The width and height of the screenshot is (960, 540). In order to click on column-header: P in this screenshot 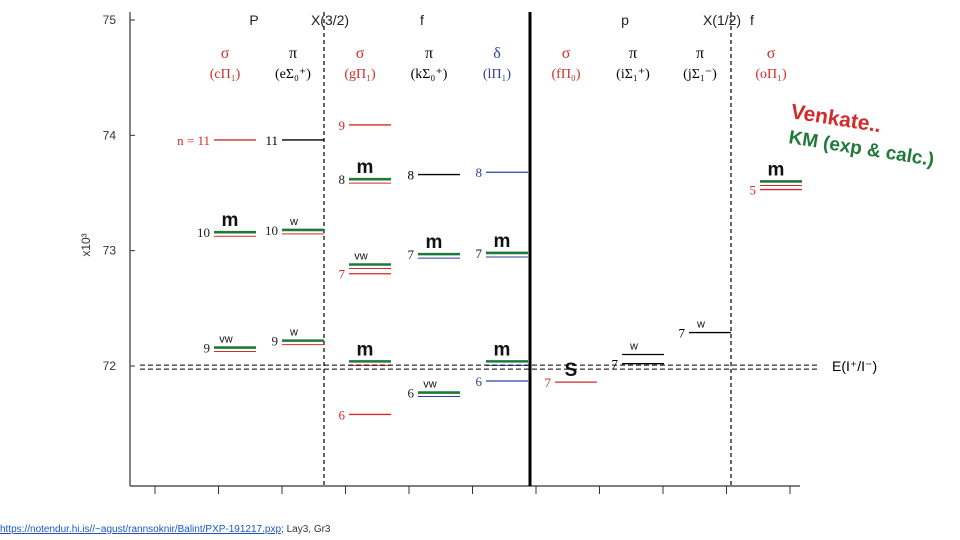, I will do `click(253, 20)`.